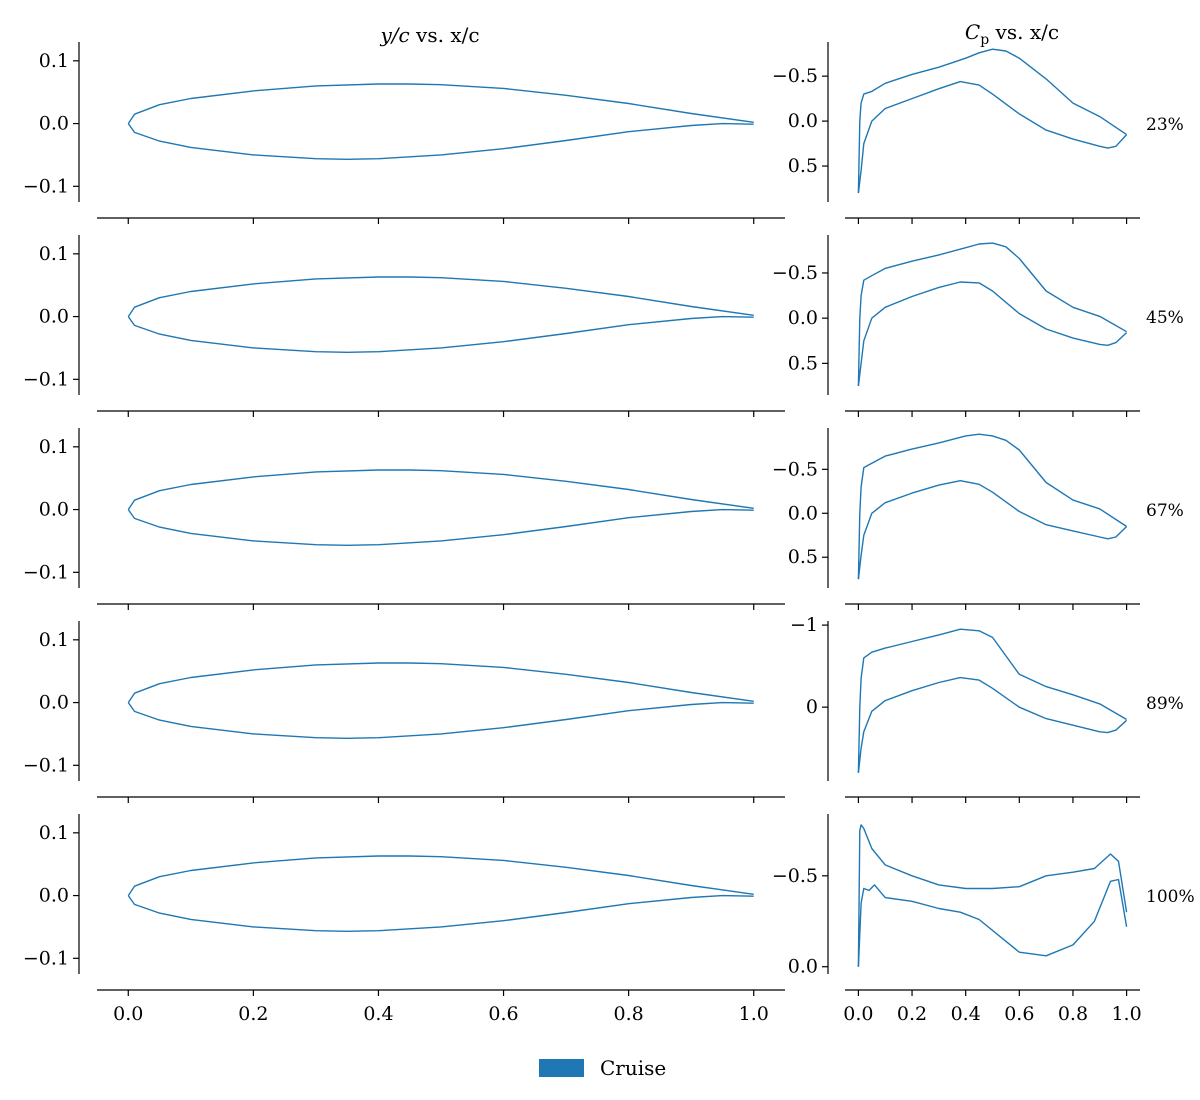  I want to click on cp-panel: −0.5 0.0 0.0 0.2 0.4 0.6 0.8 1.0, so click(957, 919).